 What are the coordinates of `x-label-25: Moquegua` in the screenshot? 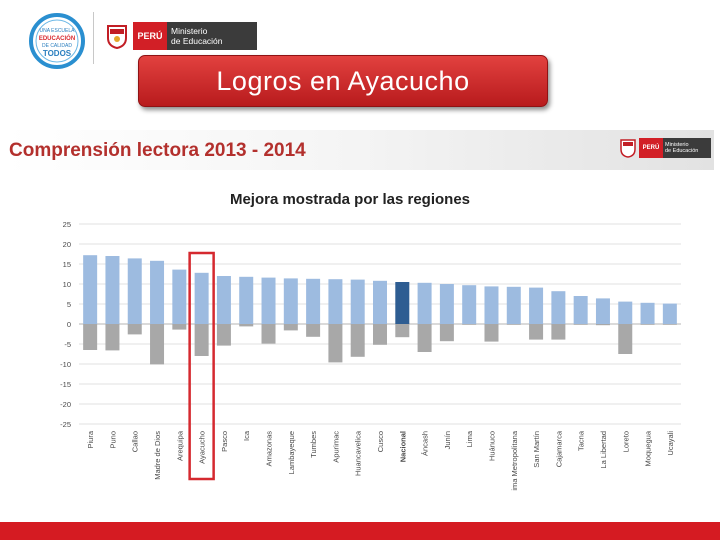 It's located at (648, 448).